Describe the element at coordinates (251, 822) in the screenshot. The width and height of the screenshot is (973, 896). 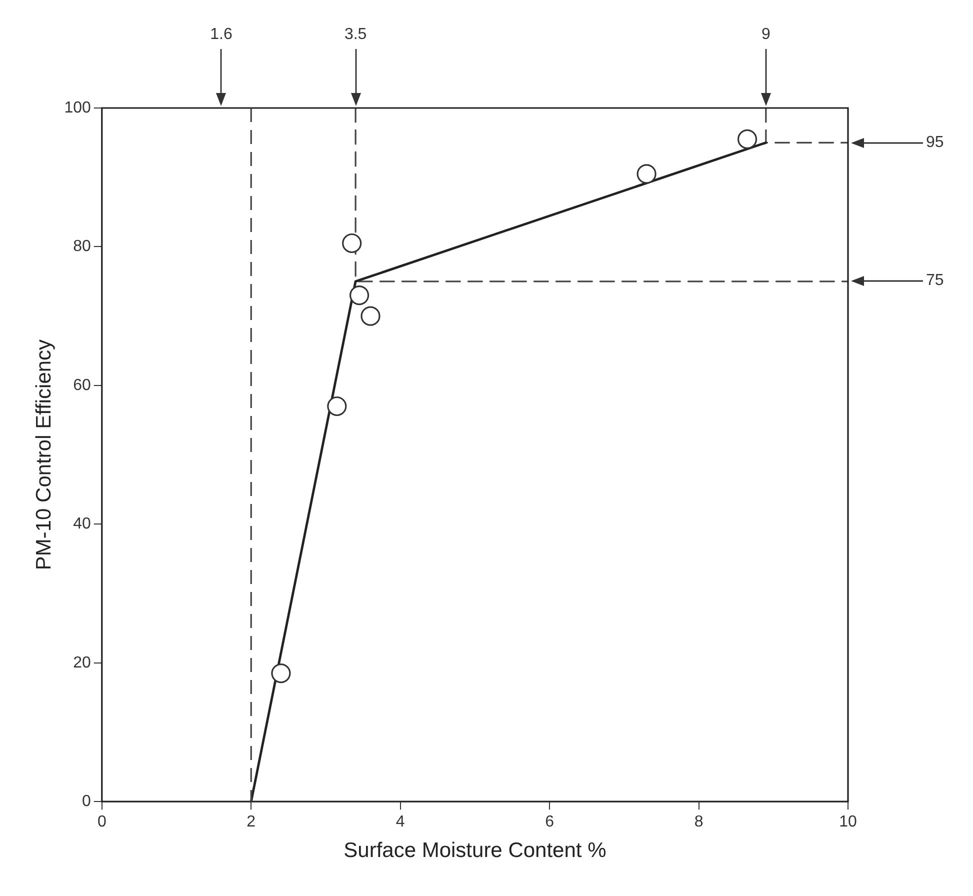
I see `x-tick-label: 2` at that location.